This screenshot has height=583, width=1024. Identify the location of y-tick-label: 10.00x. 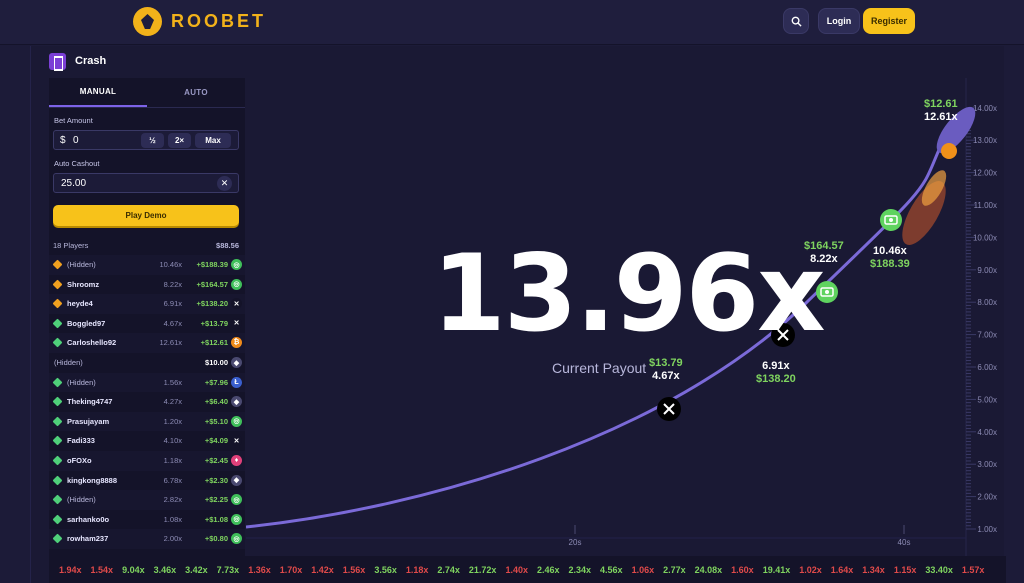
(985, 237).